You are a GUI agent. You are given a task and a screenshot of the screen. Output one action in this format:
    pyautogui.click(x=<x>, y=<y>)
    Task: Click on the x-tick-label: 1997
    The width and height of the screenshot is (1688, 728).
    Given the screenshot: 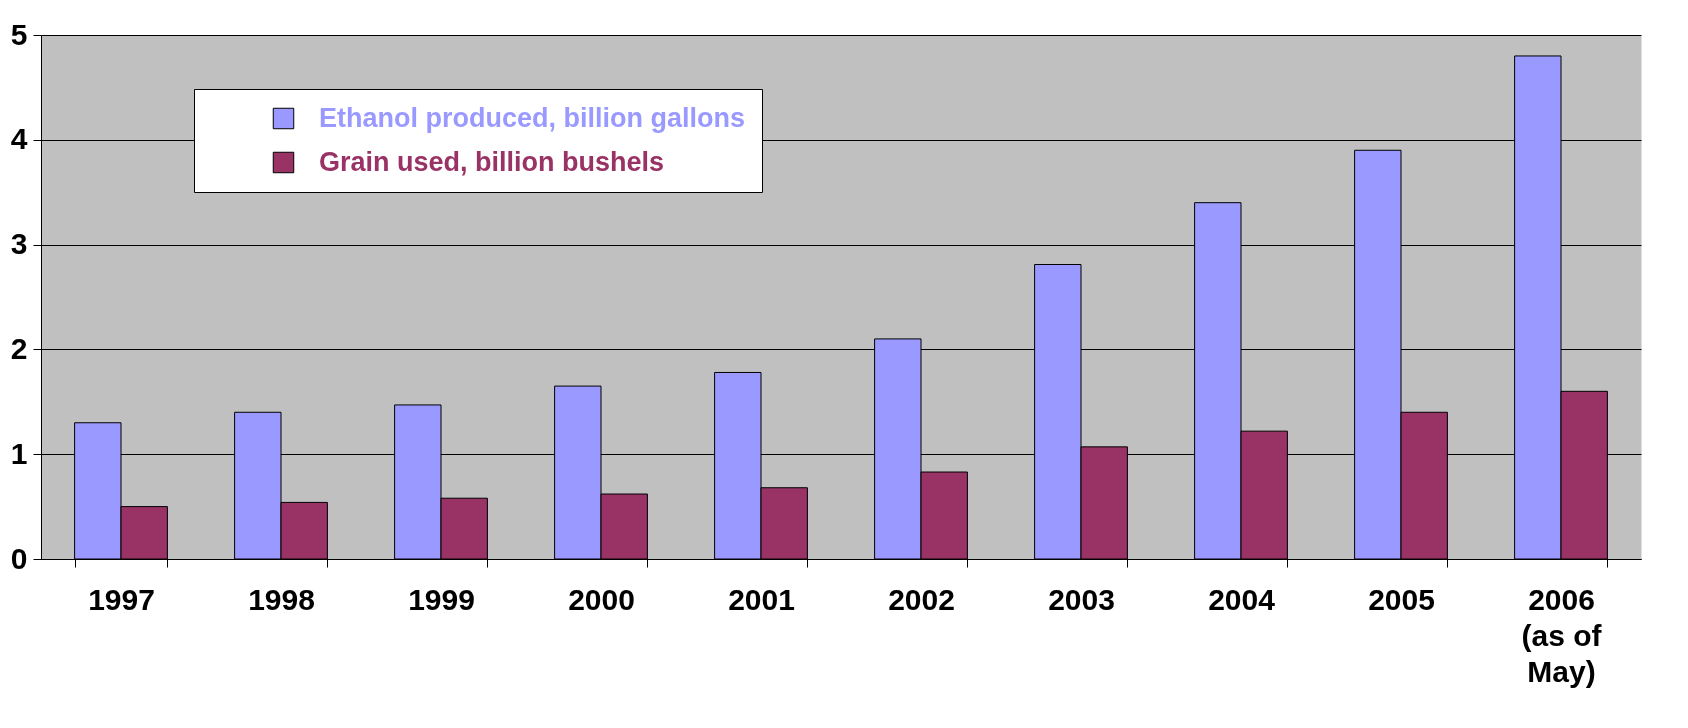 What is the action you would take?
    pyautogui.click(x=121, y=599)
    